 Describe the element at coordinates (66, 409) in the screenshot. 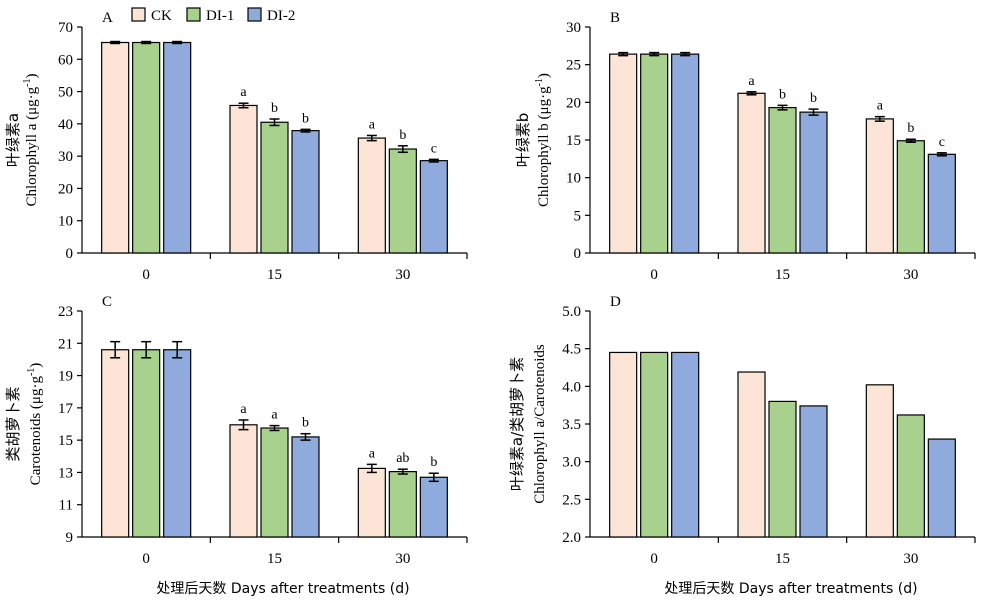

I see `c-y-tick-label: 17` at that location.